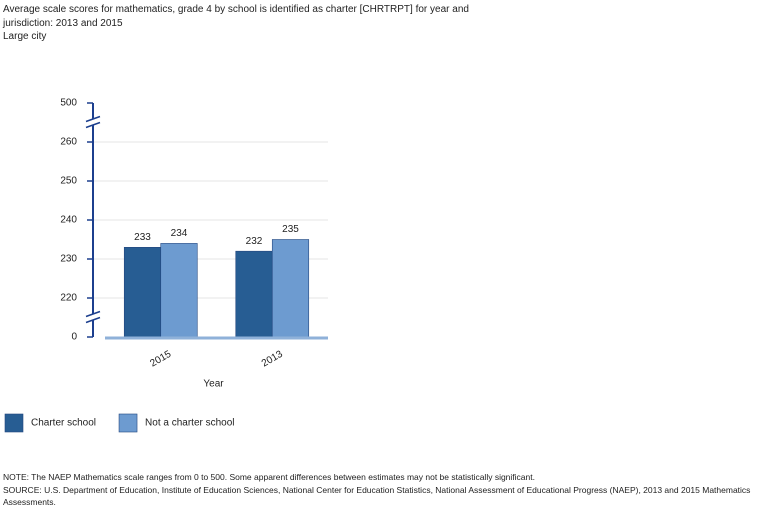  Describe the element at coordinates (160, 359) in the screenshot. I see `x-tick-label: 2015` at that location.